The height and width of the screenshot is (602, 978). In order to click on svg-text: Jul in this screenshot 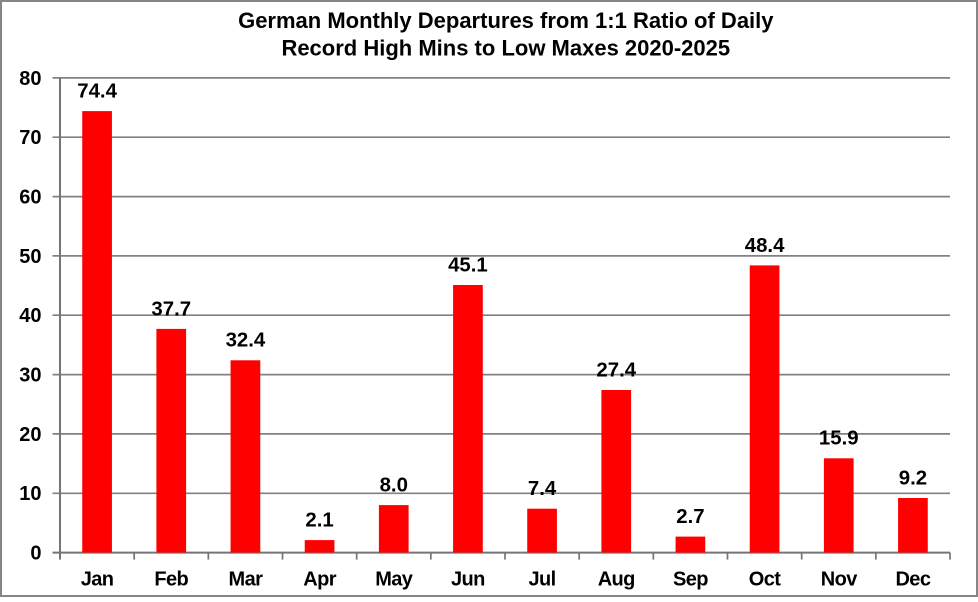, I will do `click(542, 580)`.